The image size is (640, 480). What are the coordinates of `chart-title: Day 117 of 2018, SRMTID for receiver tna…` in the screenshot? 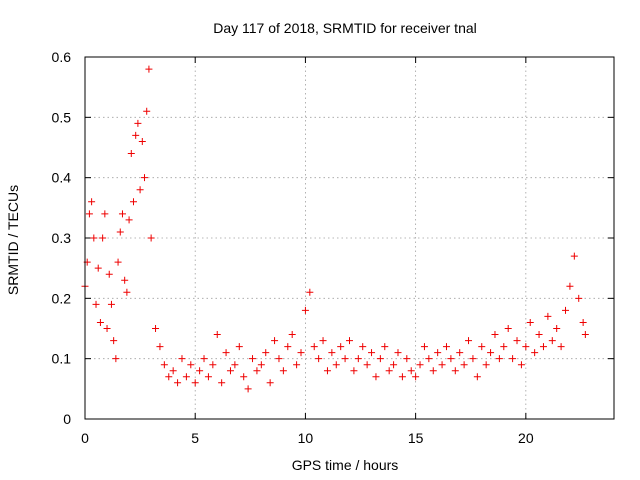 It's located at (345, 28).